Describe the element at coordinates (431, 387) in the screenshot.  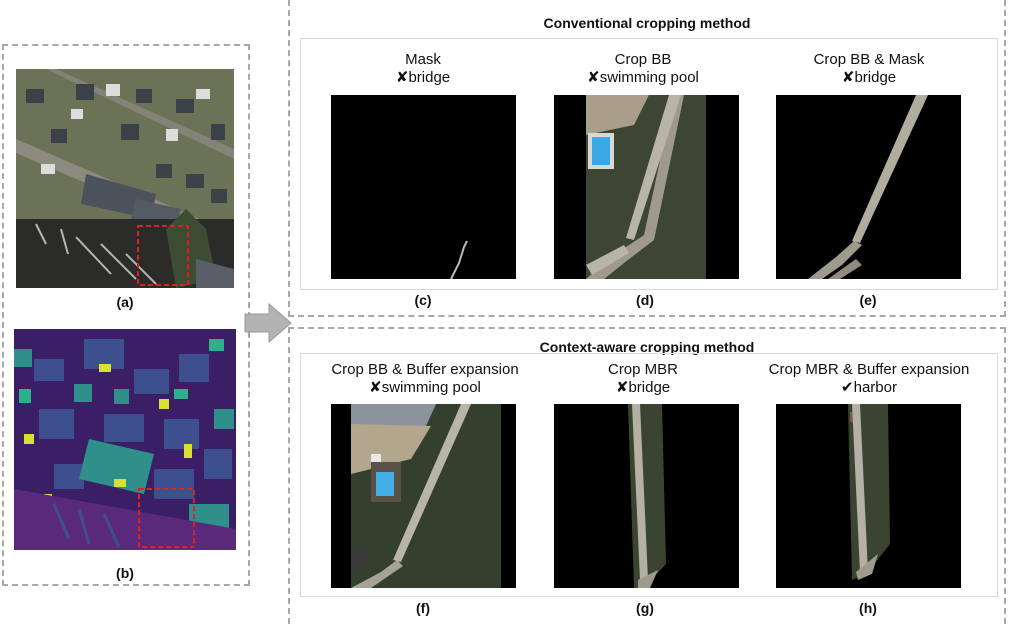
I see `panel-f-class: swimming pool` at that location.